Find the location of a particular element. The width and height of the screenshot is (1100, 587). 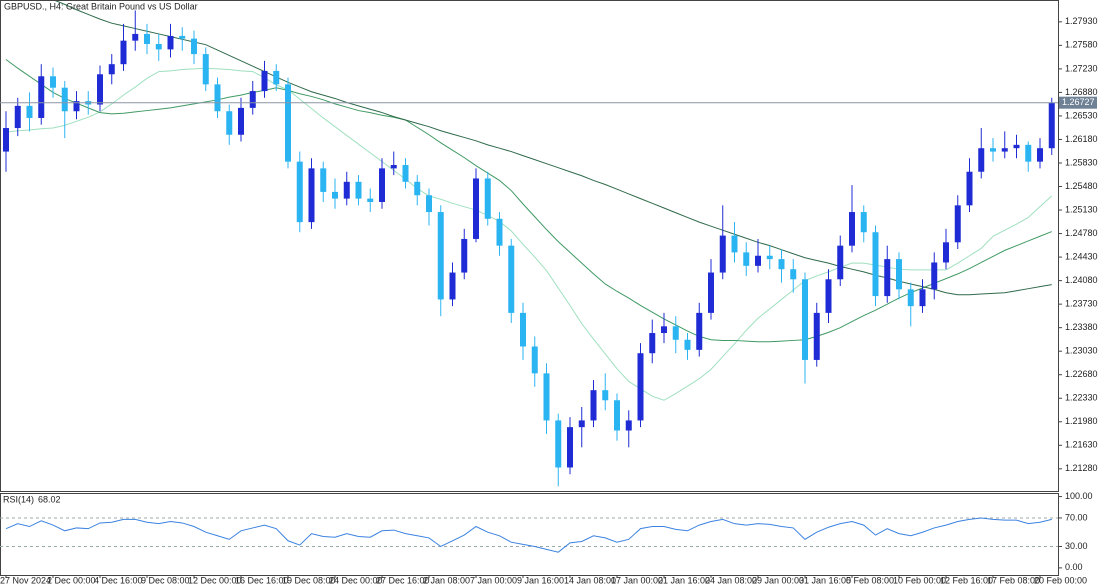

x-tick-label: 17 Feb 08:00 is located at coordinates (1013, 580).